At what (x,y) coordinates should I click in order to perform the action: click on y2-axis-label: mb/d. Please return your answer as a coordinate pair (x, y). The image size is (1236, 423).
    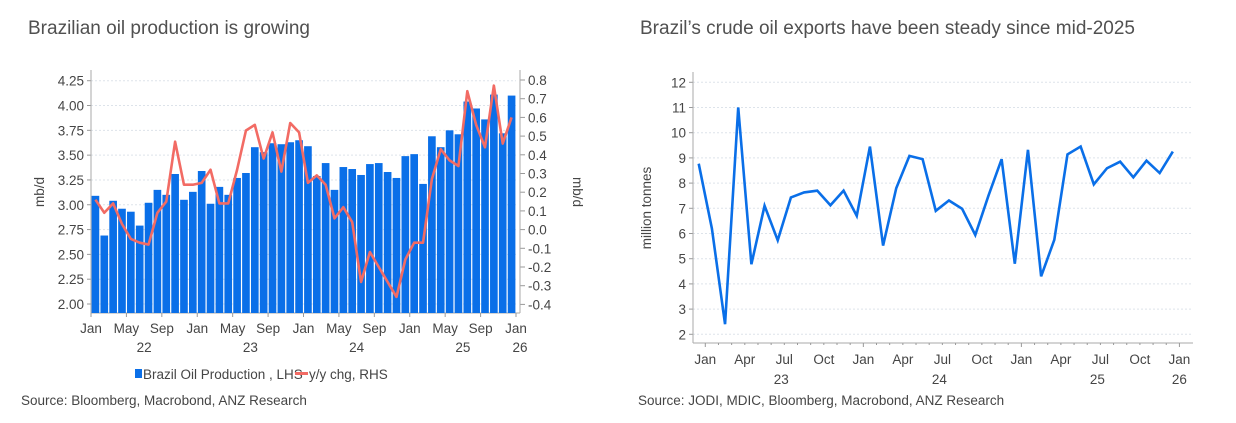
    Looking at the image, I should click on (577, 192).